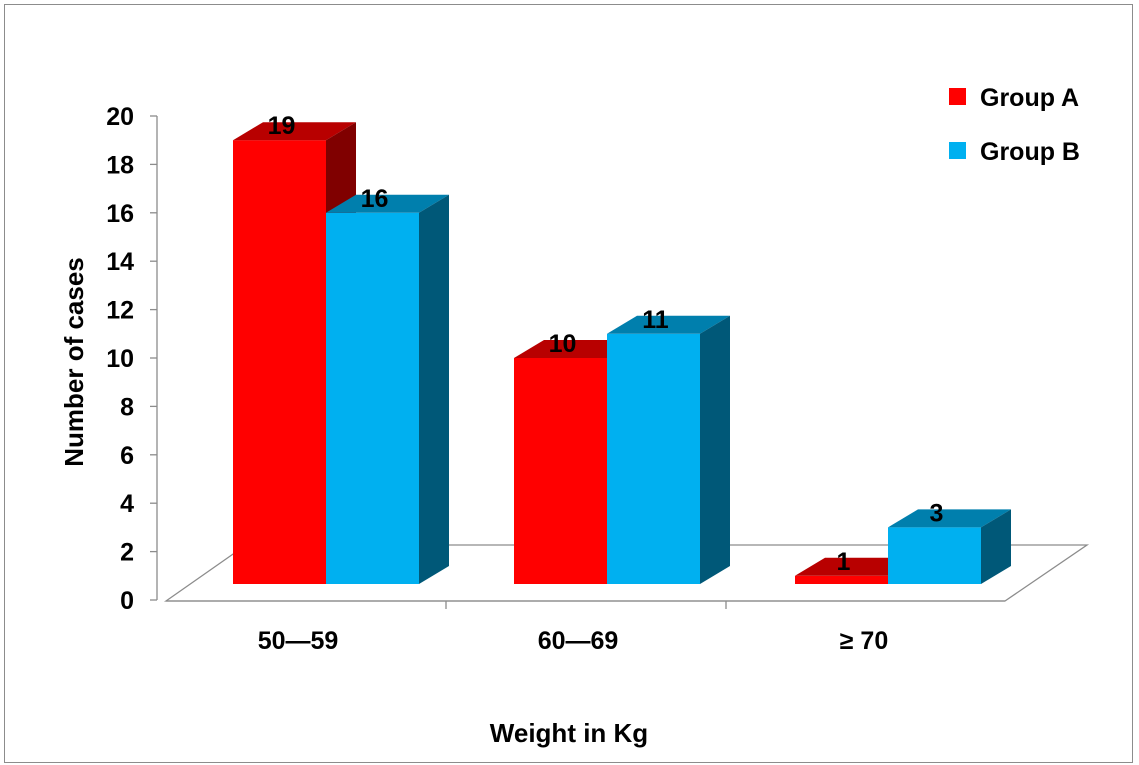 This screenshot has height=765, width=1139. I want to click on x-tick-label: ≥ 70, so click(864, 641).